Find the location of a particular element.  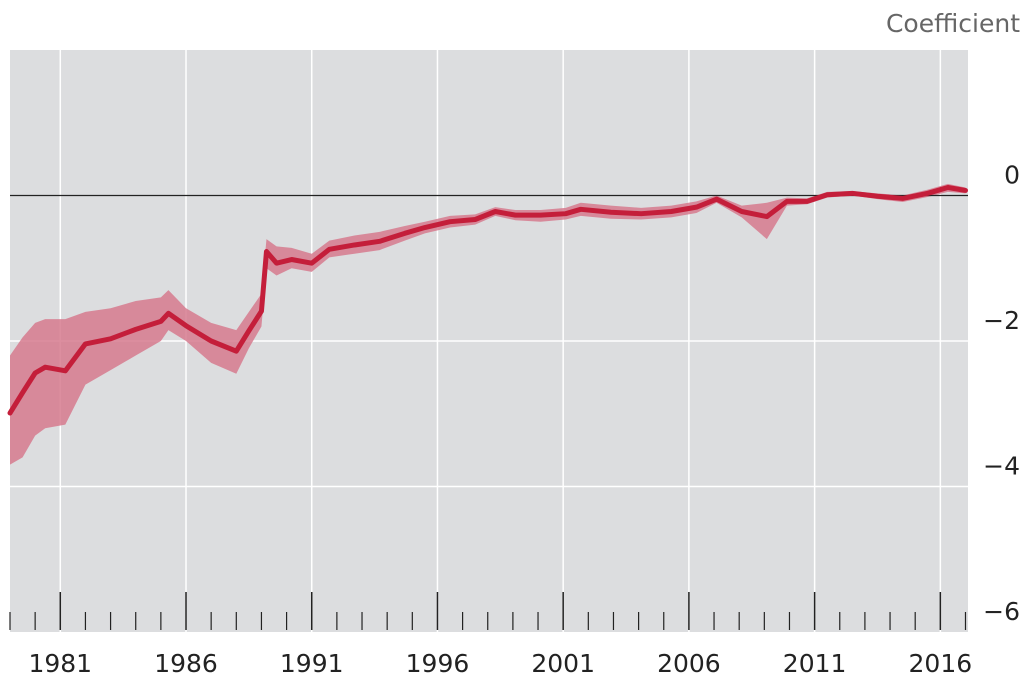

y-tick-label: −2 is located at coordinates (1001, 320).